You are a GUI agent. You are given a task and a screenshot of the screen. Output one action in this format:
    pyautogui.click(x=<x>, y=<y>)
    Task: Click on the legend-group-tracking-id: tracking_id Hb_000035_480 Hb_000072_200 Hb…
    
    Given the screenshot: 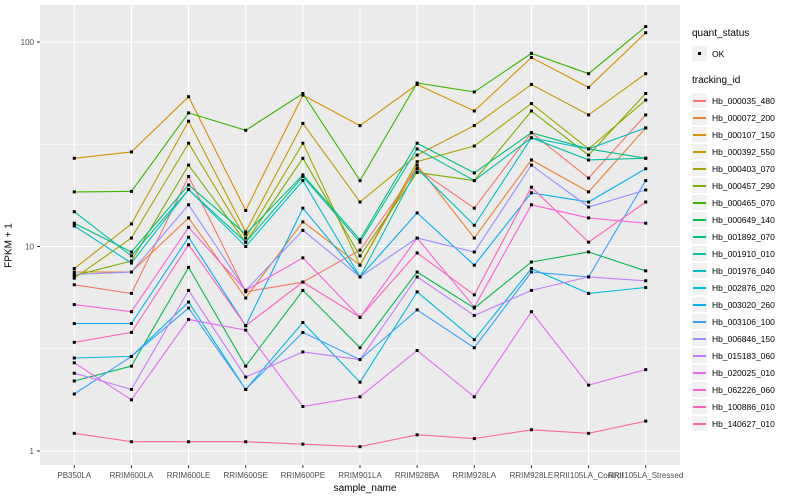 What is the action you would take?
    pyautogui.click(x=745, y=253)
    